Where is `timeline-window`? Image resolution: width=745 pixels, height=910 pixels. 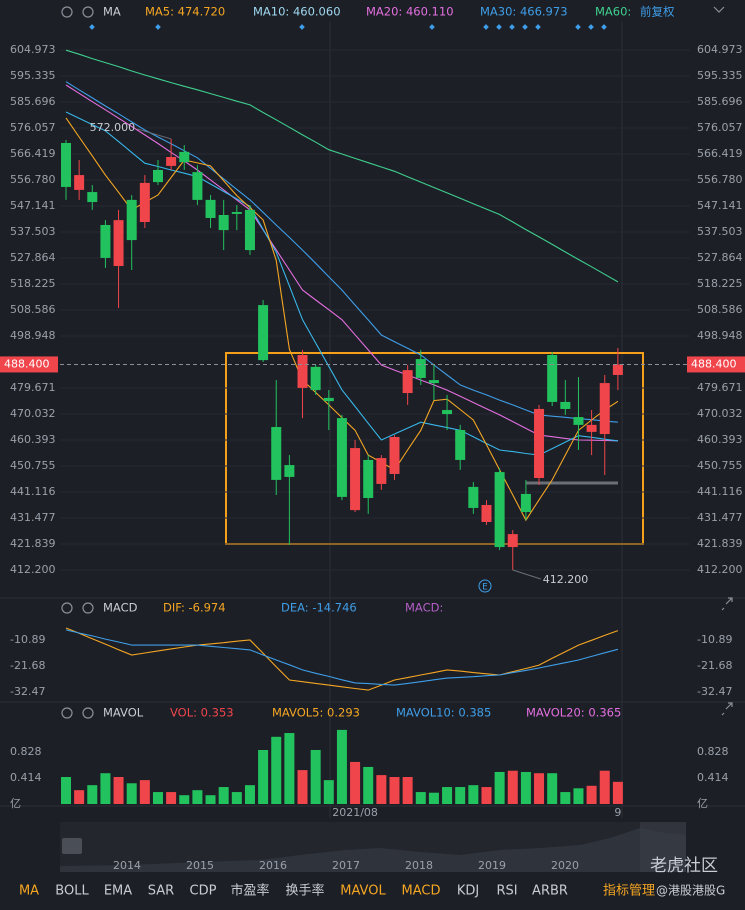 timeline-window is located at coordinates (663, 847).